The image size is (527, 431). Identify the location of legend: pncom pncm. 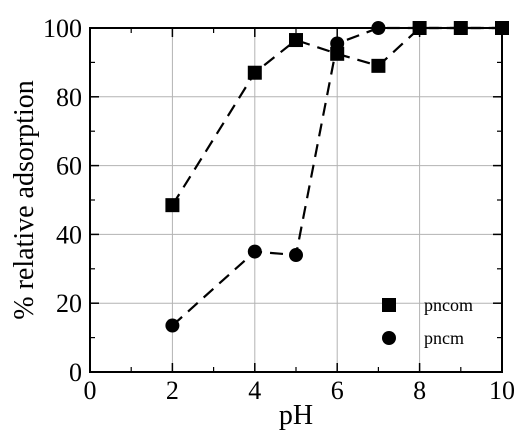
(427, 321).